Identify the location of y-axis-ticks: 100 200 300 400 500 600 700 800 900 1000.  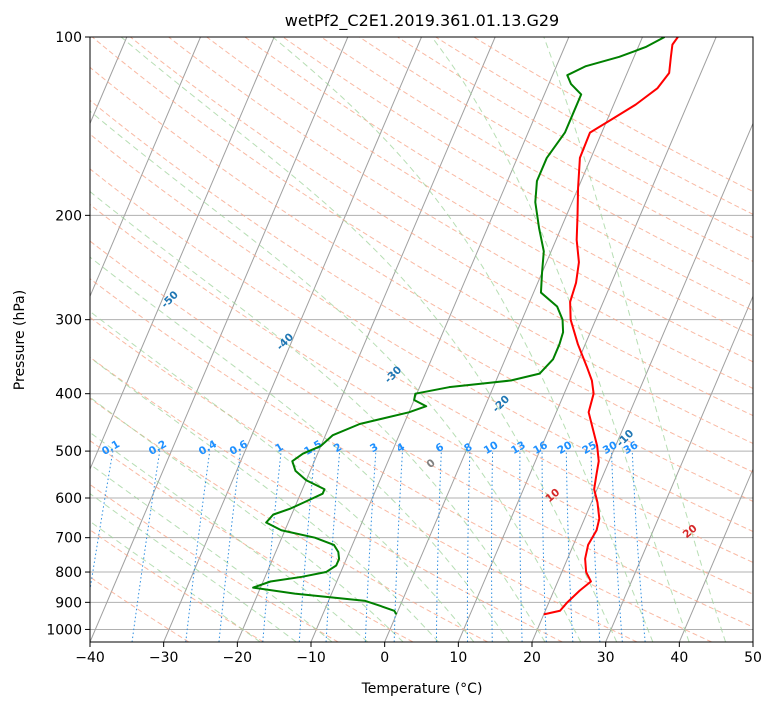
(68, 334).